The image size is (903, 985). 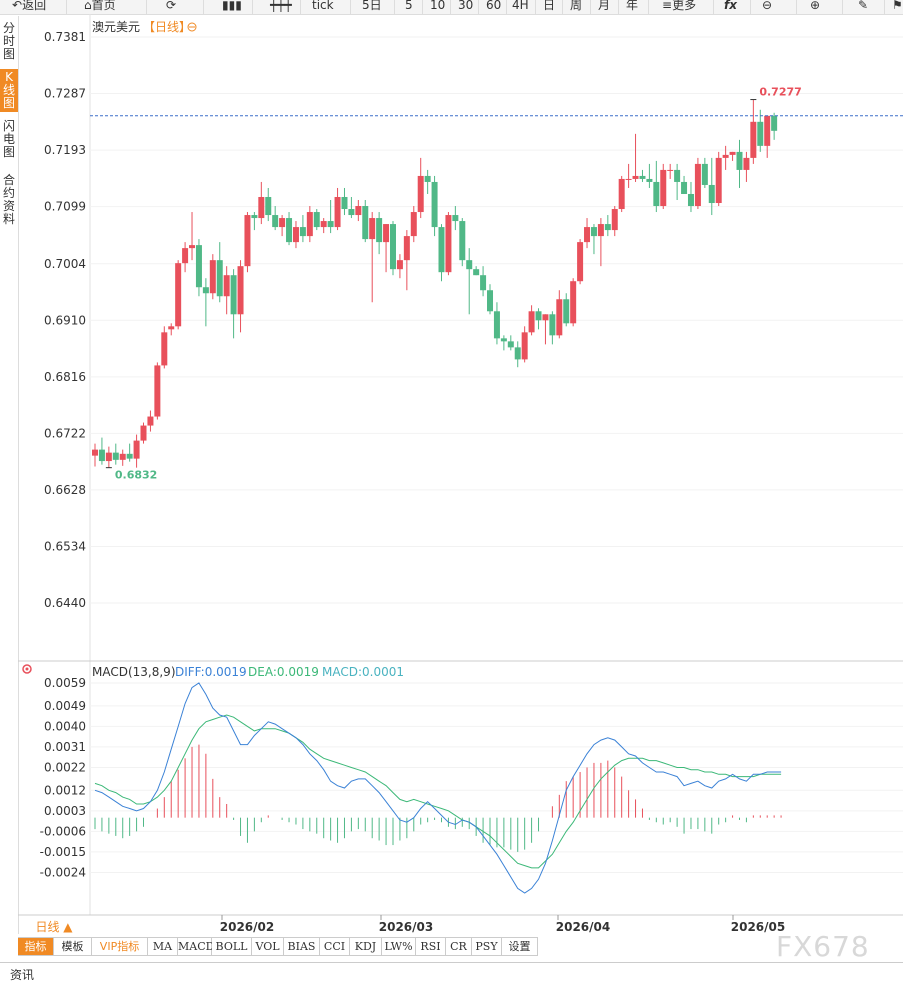 What do you see at coordinates (487, 946) in the screenshot?
I see `indicator-tab-13: PSY` at bounding box center [487, 946].